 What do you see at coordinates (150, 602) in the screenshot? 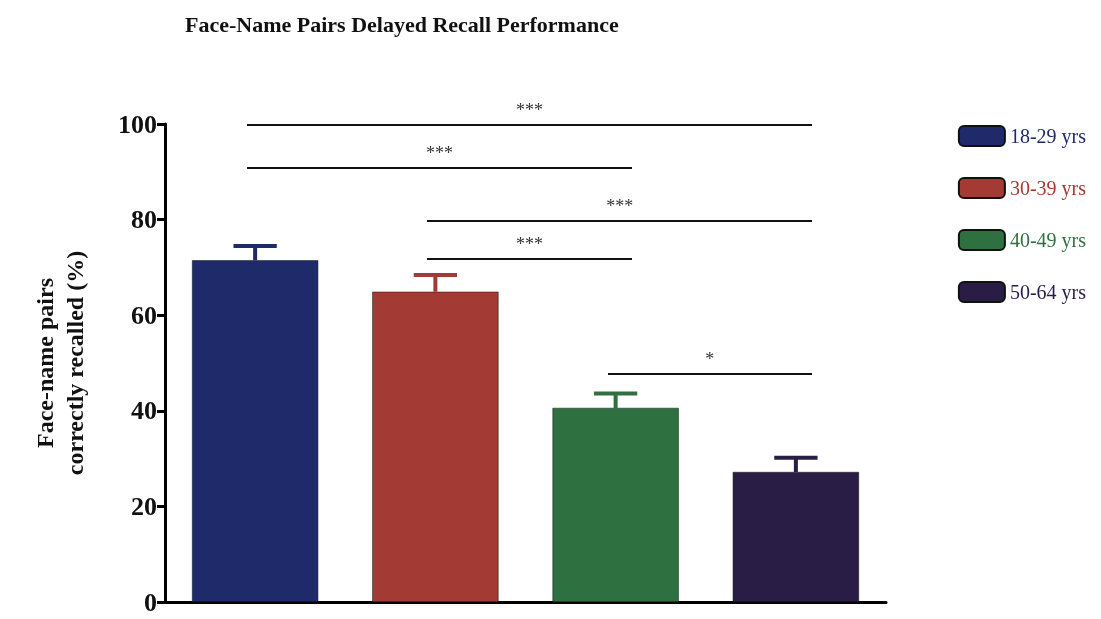
I see `y-tick-label: 0` at bounding box center [150, 602].